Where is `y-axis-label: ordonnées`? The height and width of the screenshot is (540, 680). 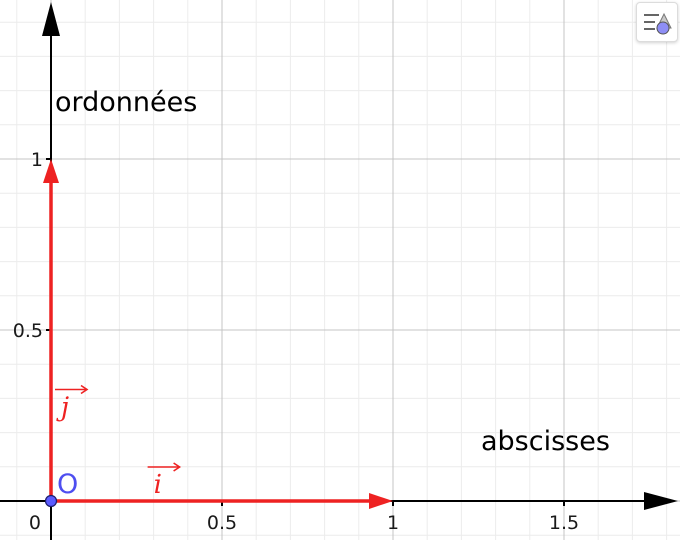 y-axis-label: ordonnées is located at coordinates (126, 102).